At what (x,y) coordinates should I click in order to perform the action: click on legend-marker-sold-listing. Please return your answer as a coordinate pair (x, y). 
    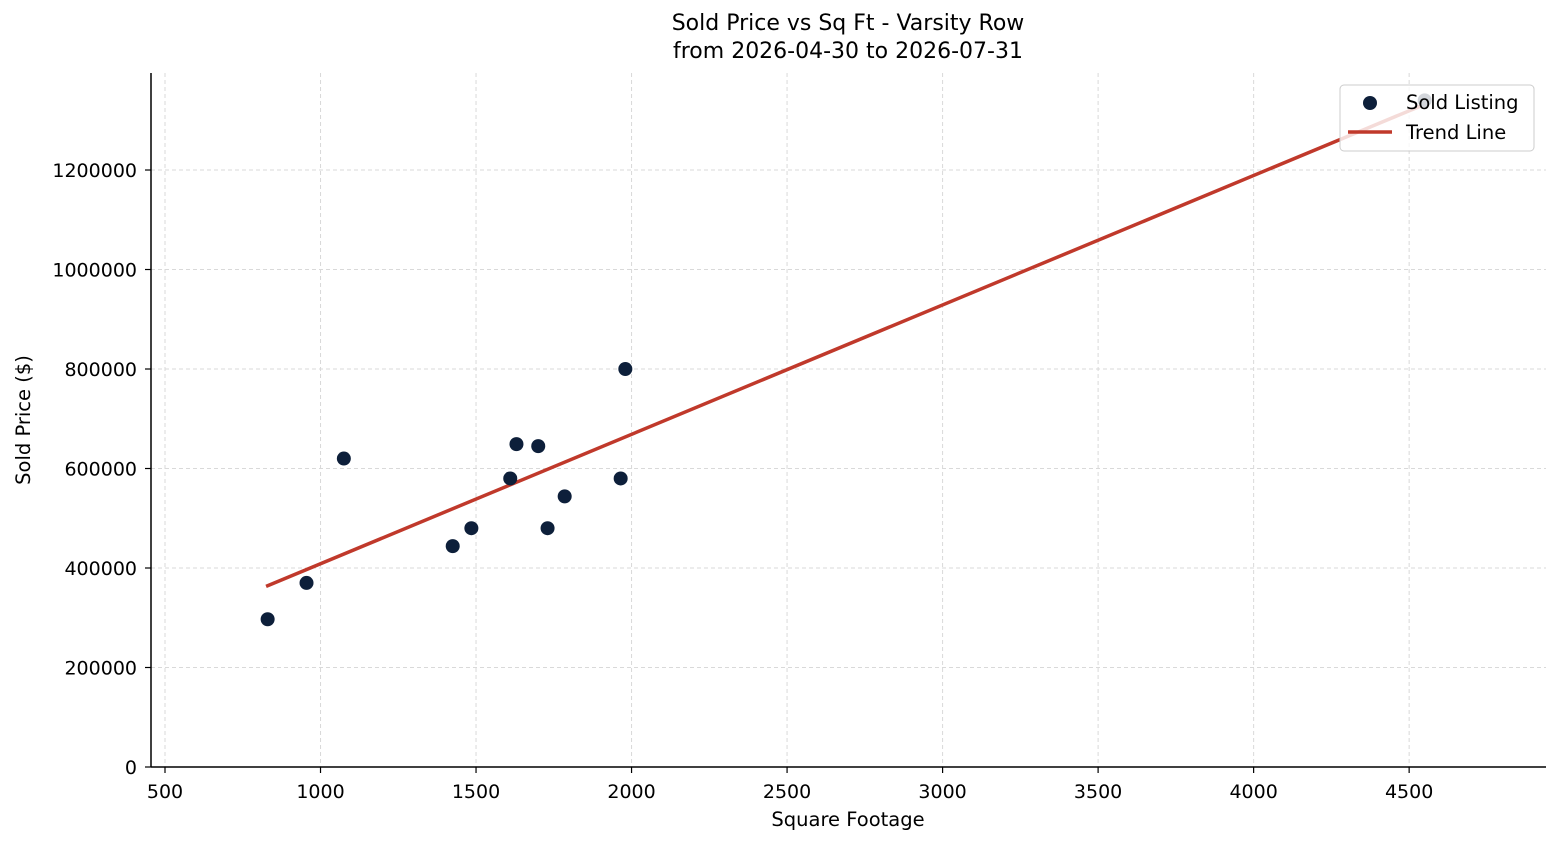
    Looking at the image, I should click on (1370, 103).